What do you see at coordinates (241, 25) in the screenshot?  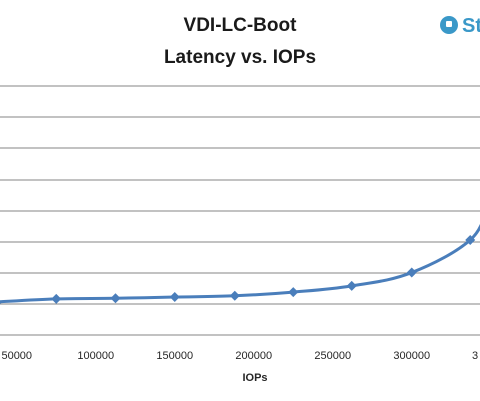 I see `chart-title-line-1: VDI-LC-Boot` at bounding box center [241, 25].